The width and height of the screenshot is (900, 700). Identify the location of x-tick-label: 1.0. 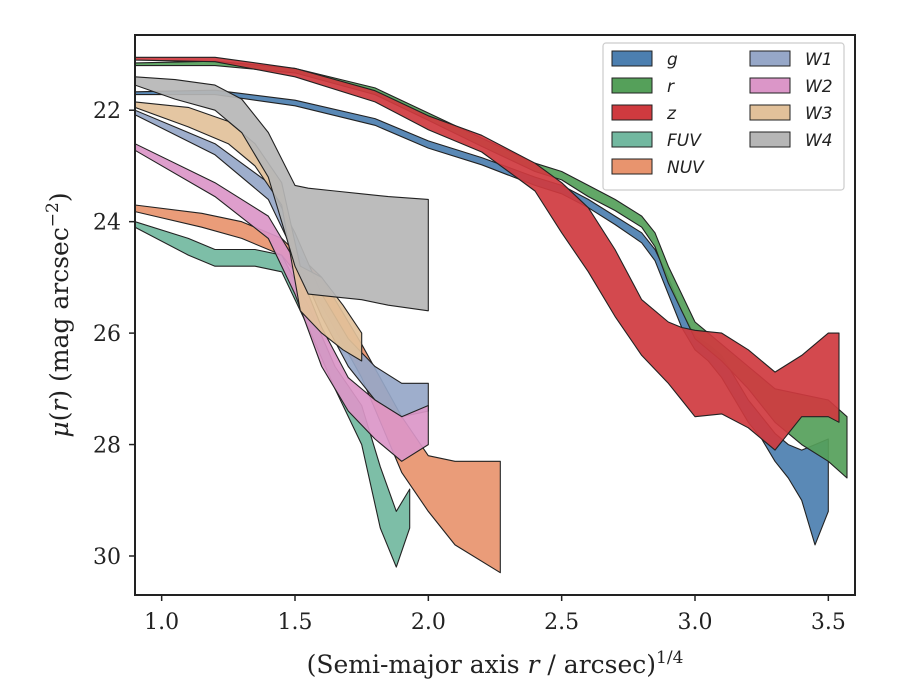
(161, 622).